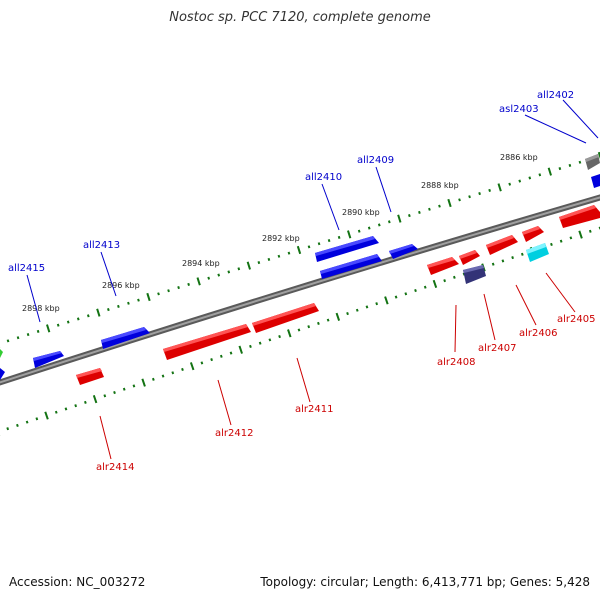 The height and width of the screenshot is (600, 600). What do you see at coordinates (234, 433) in the screenshot?
I see `label-alr2412: alr2412` at bounding box center [234, 433].